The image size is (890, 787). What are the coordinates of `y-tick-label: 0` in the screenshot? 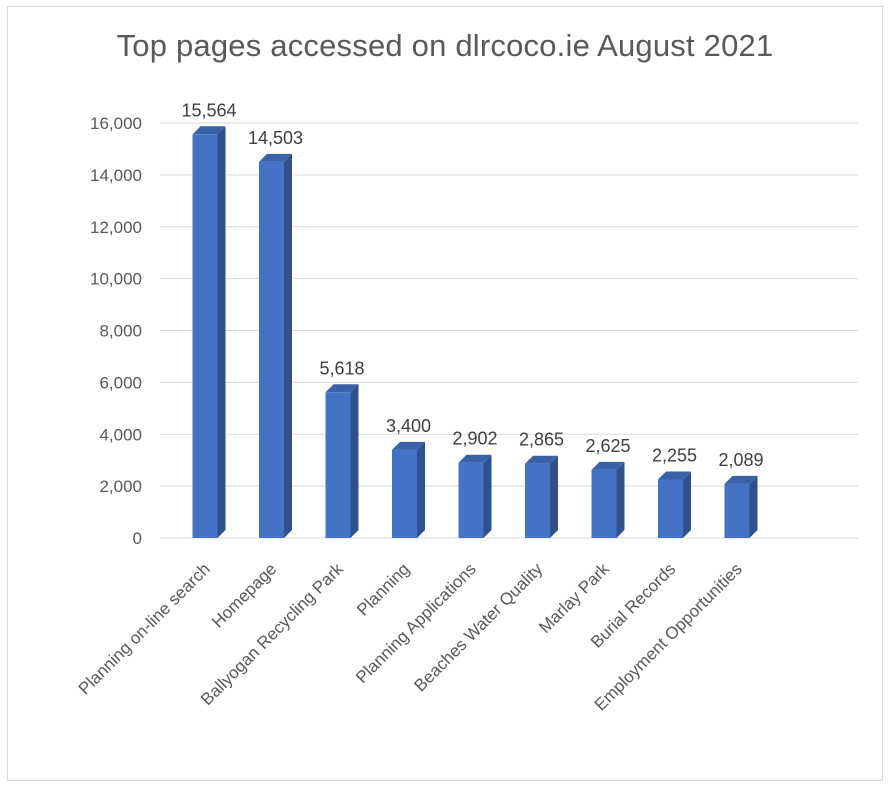 It's located at (137, 538).